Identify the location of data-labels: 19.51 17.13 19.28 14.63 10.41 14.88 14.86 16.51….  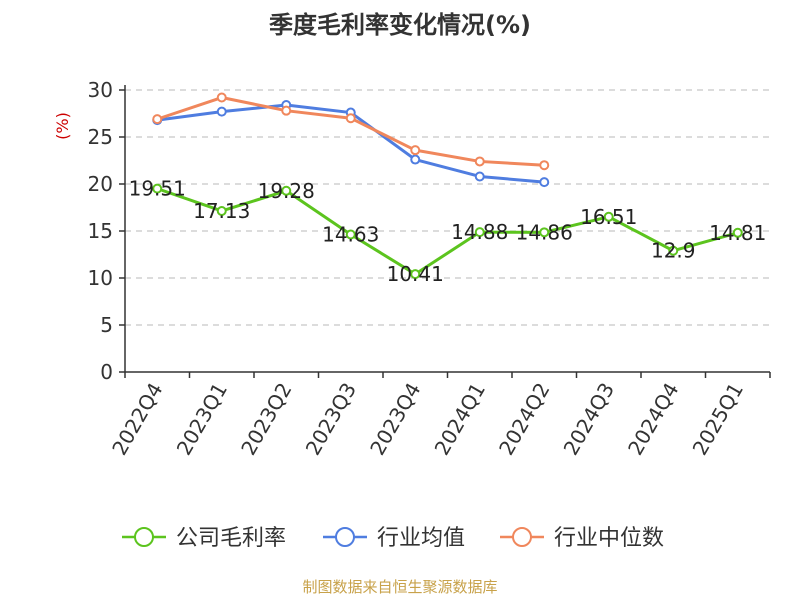
(448, 232).